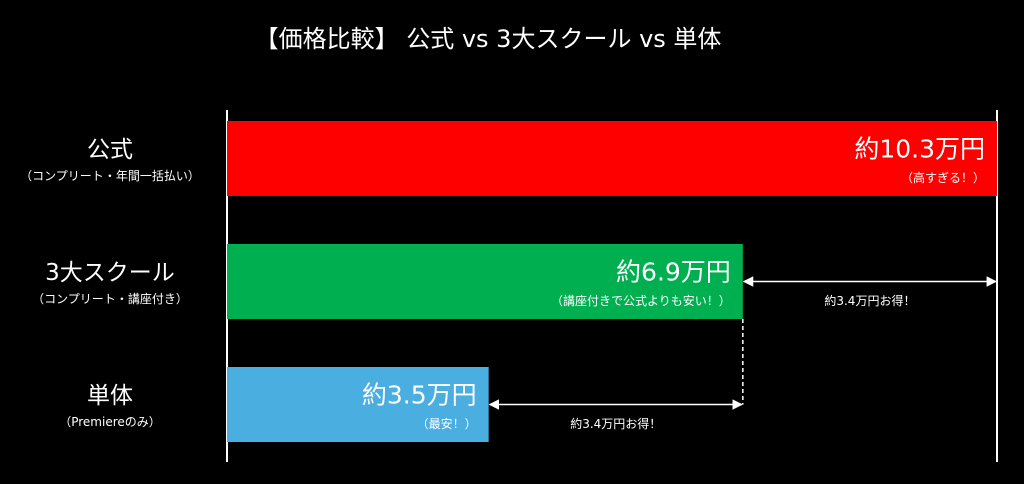 This screenshot has width=1024, height=484. Describe the element at coordinates (488, 39) in the screenshot. I see `chart-title: 【価格比較】 公式 vs 3大スクール vs 単体` at that location.